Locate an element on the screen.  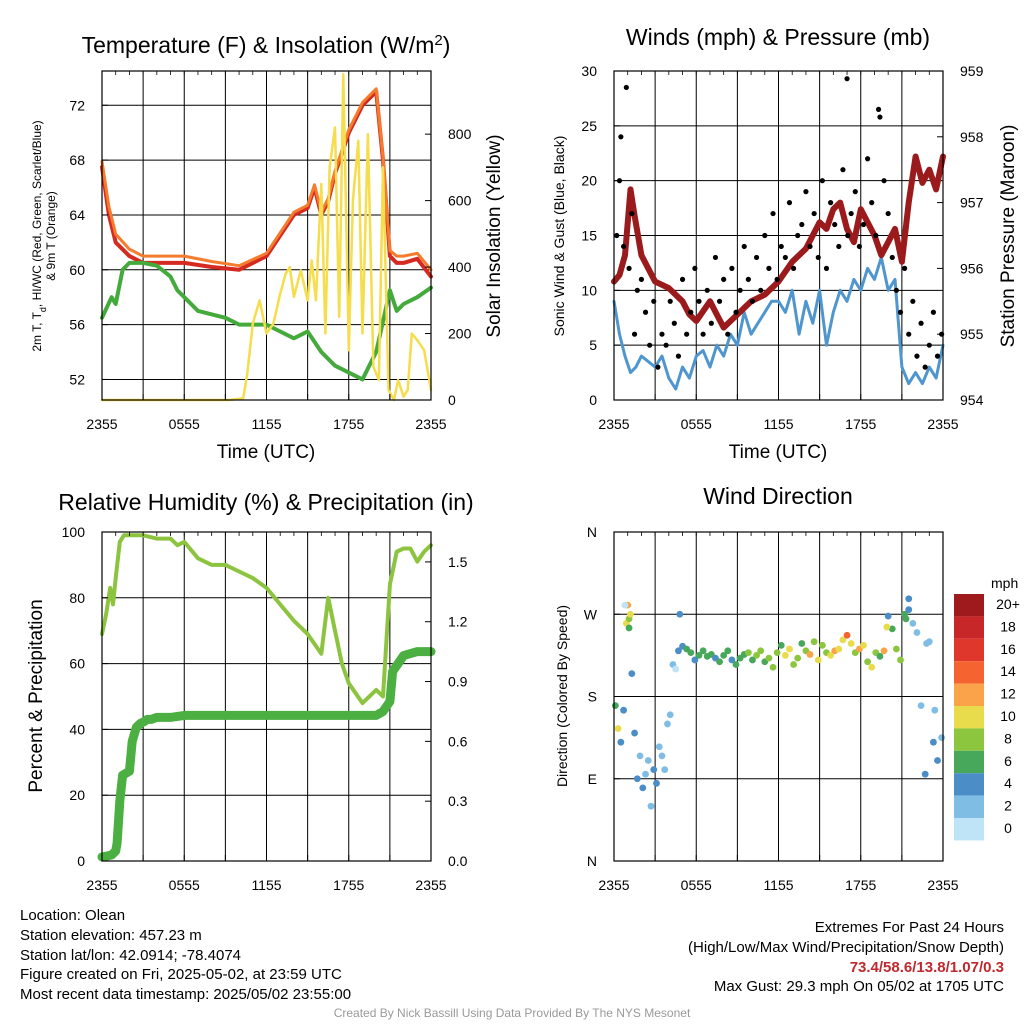
temperature-plot-frame is located at coordinates (266, 235).